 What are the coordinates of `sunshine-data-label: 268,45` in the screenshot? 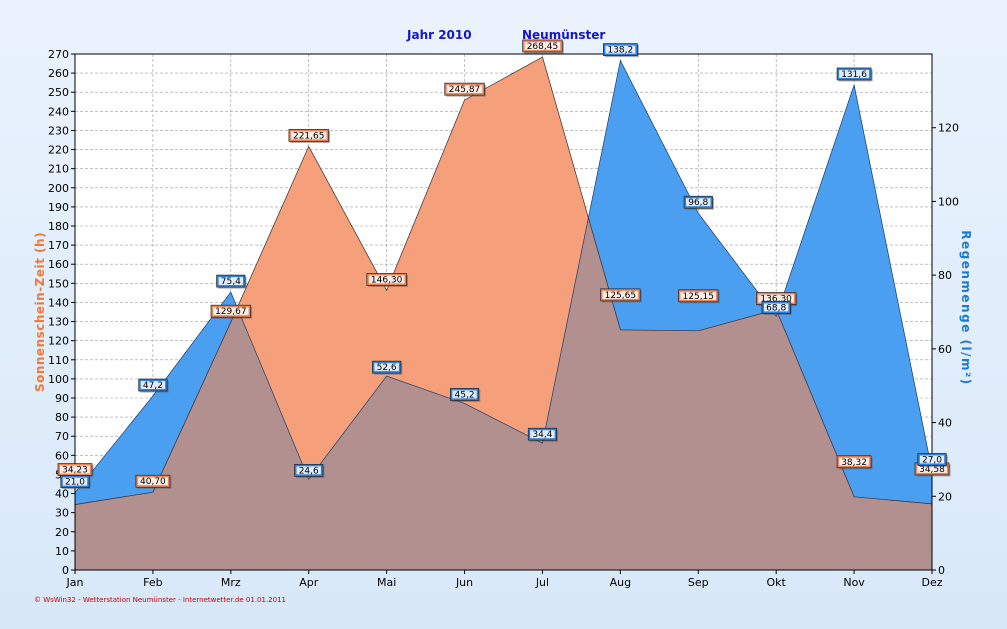 It's located at (543, 46).